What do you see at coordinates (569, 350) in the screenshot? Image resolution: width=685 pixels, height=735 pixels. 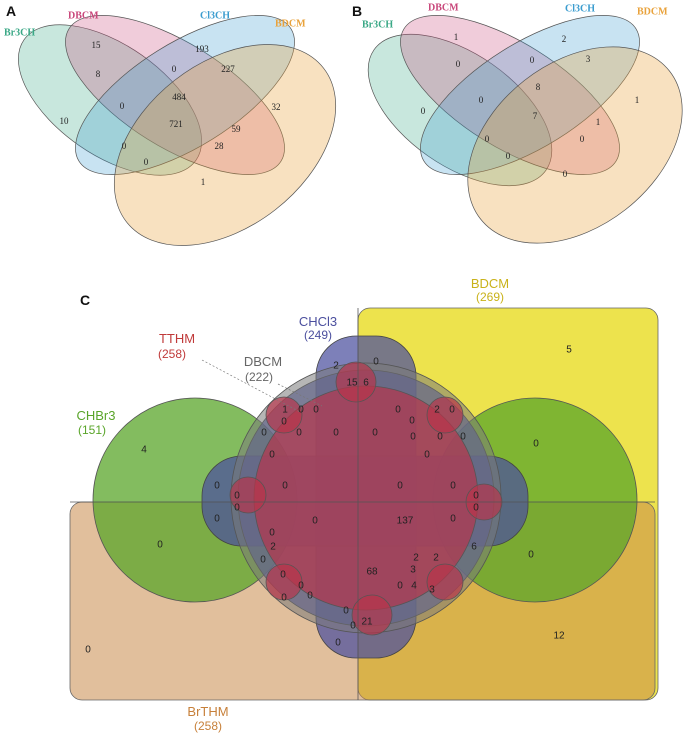 I see `count: 5` at bounding box center [569, 350].